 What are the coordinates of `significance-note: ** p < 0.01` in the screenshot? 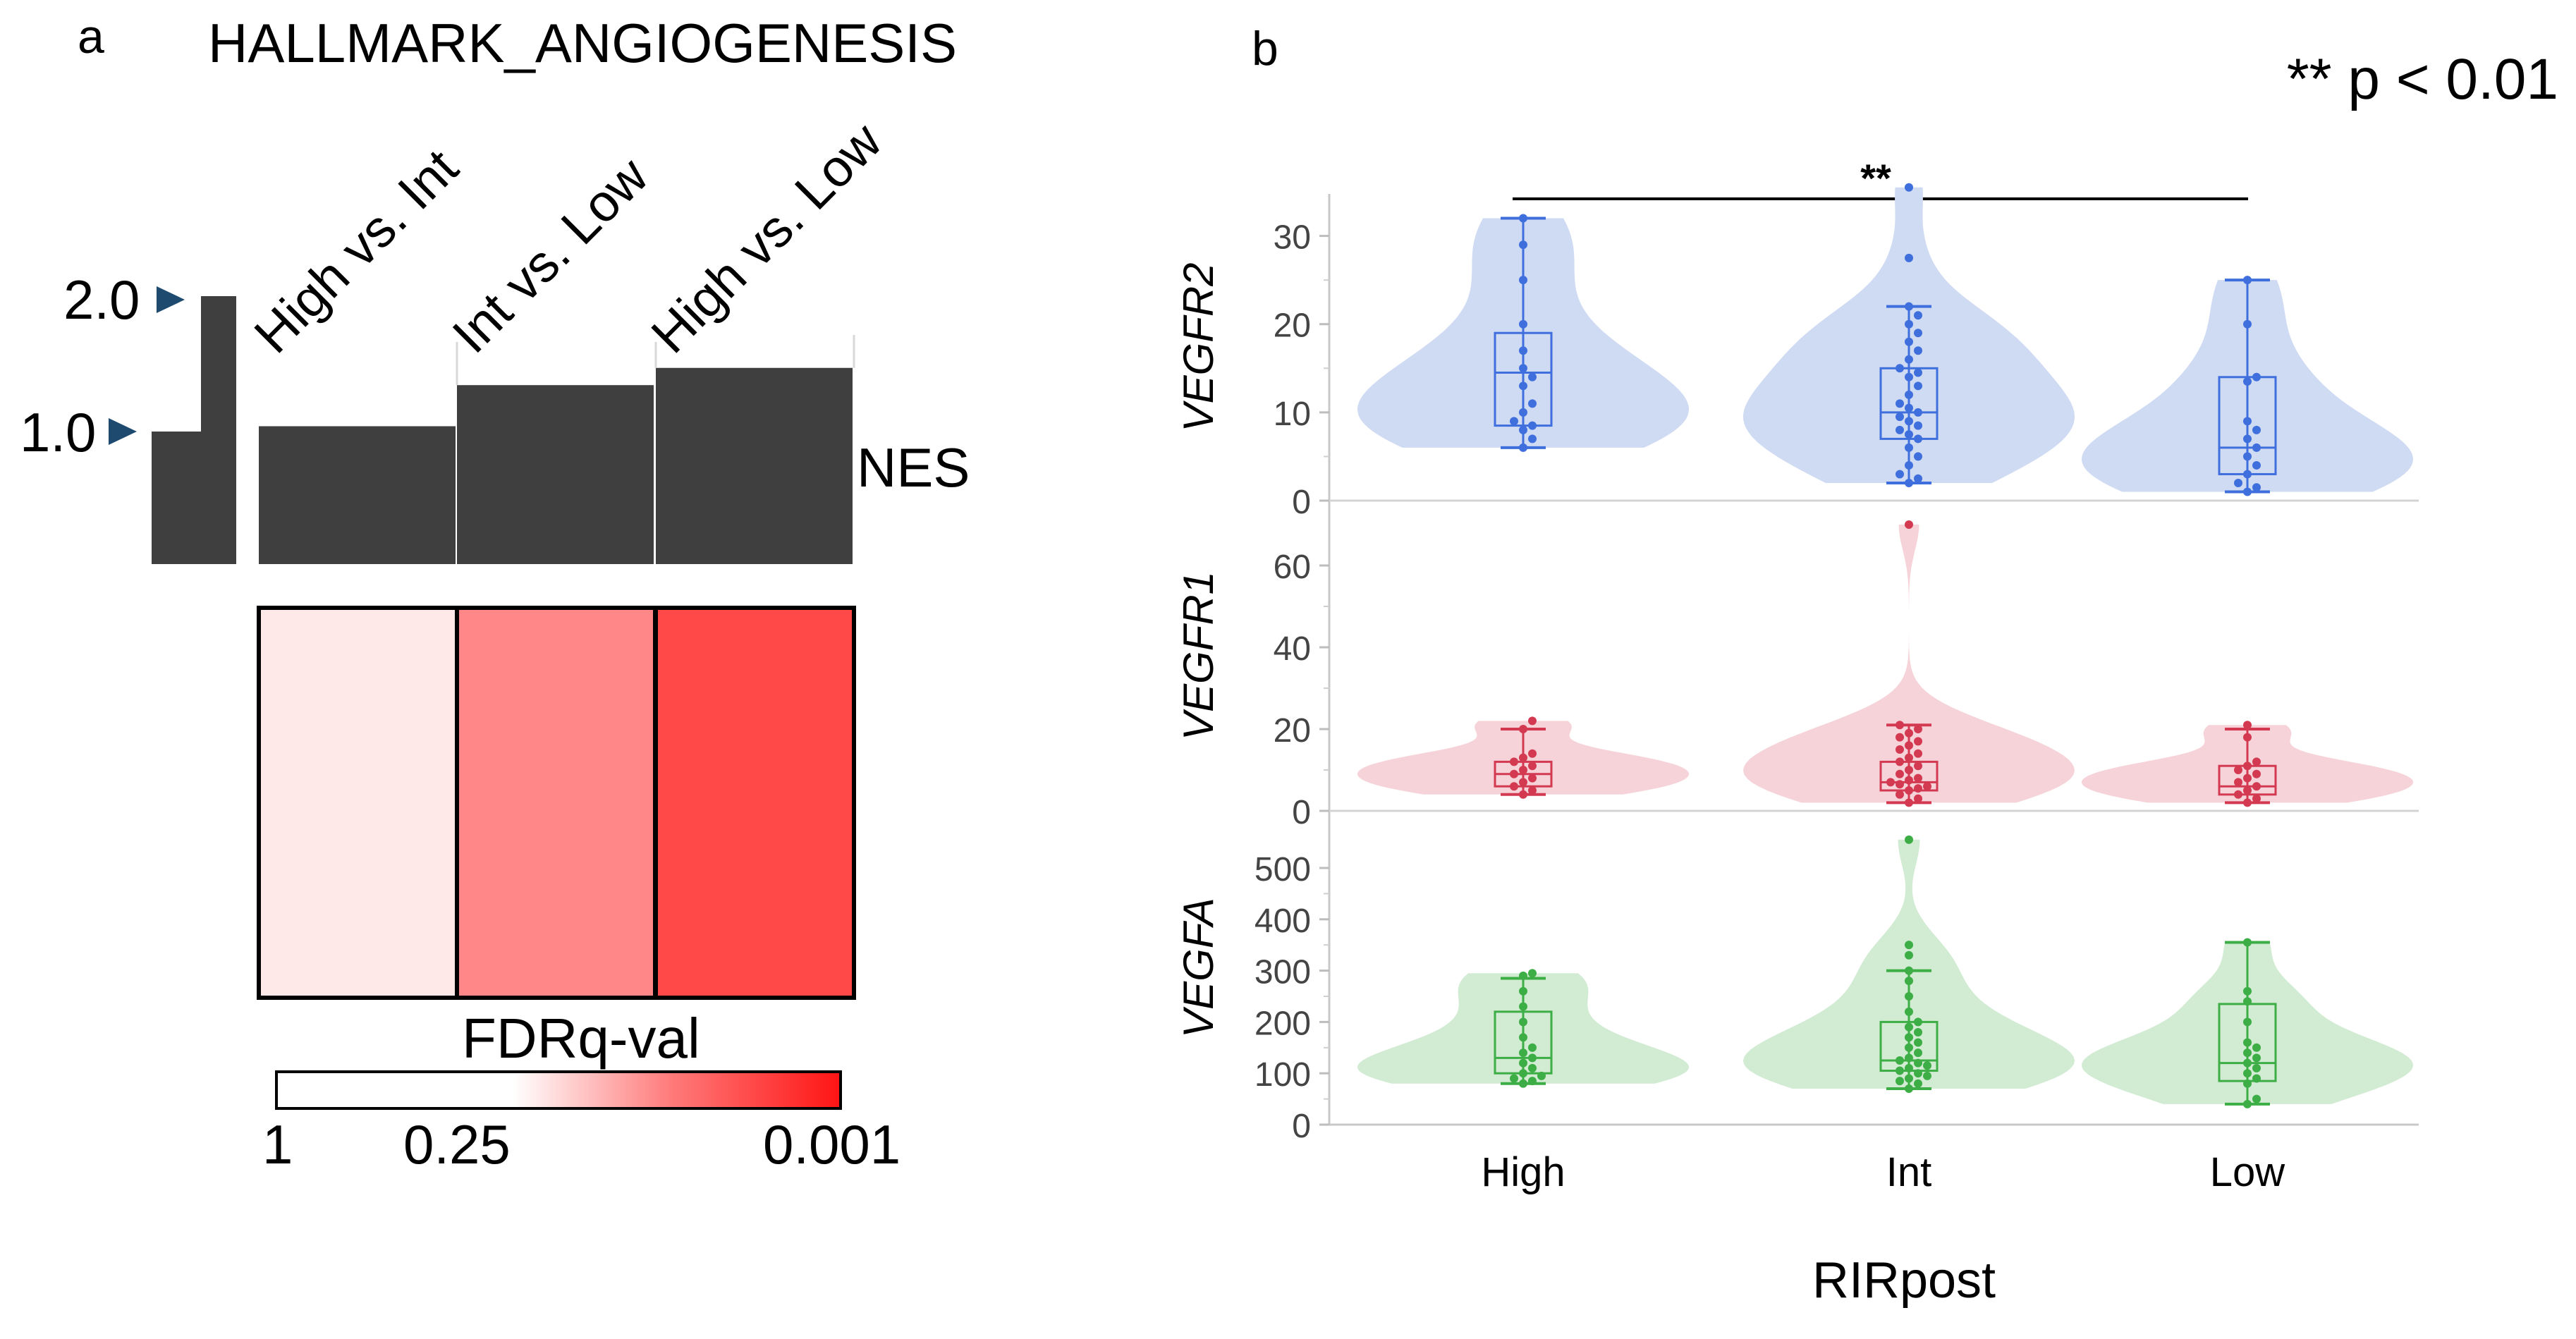 It's located at (2422, 79).